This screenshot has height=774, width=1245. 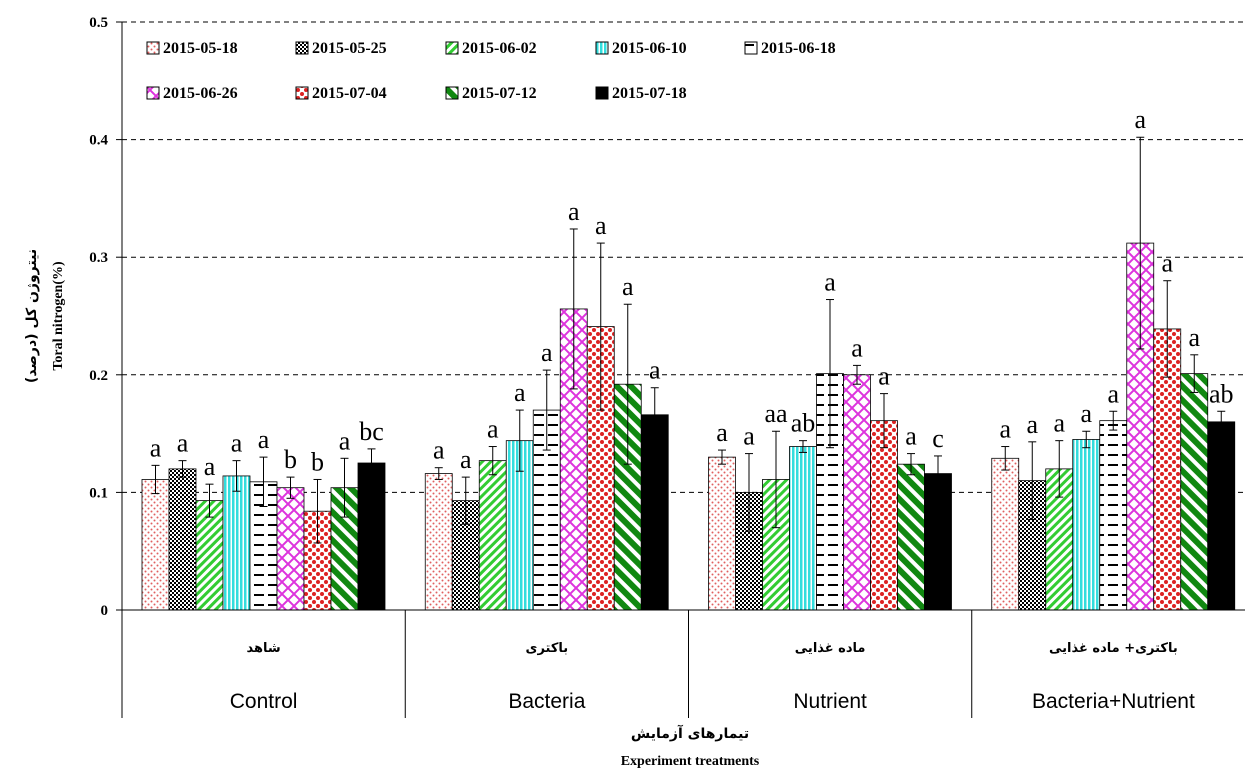 I want to click on category-label-fa: ماده غذایی, so click(x=830, y=648).